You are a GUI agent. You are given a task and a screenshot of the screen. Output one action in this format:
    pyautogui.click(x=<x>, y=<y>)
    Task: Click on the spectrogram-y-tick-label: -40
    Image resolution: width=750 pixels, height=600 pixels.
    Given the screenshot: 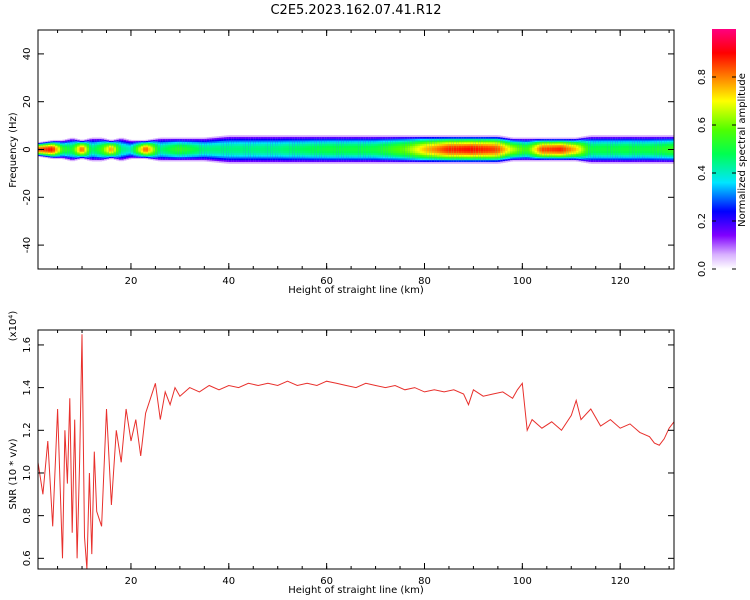 What is the action you would take?
    pyautogui.click(x=27, y=245)
    